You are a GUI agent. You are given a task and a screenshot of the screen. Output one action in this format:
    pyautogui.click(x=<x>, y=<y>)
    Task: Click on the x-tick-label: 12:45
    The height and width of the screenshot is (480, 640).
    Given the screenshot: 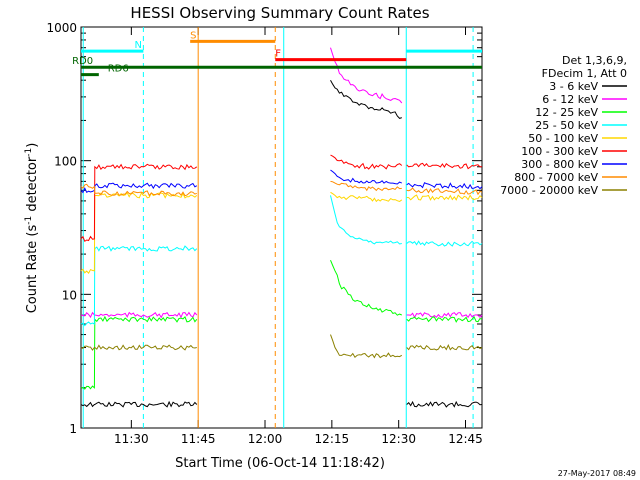 What is the action you would take?
    pyautogui.click(x=465, y=439)
    